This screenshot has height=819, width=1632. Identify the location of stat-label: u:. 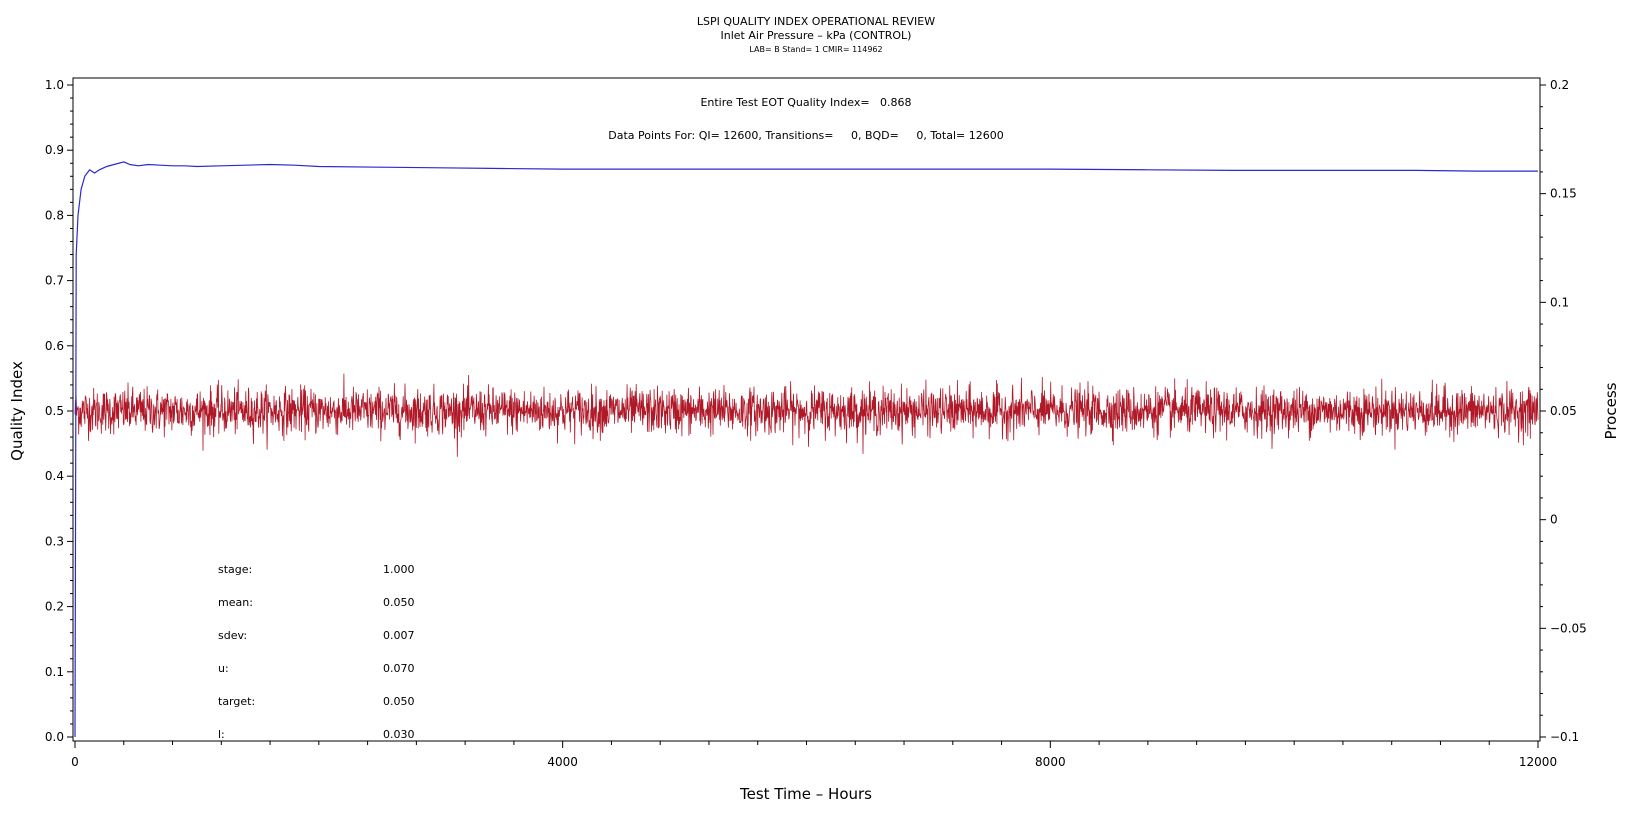
(223, 668).